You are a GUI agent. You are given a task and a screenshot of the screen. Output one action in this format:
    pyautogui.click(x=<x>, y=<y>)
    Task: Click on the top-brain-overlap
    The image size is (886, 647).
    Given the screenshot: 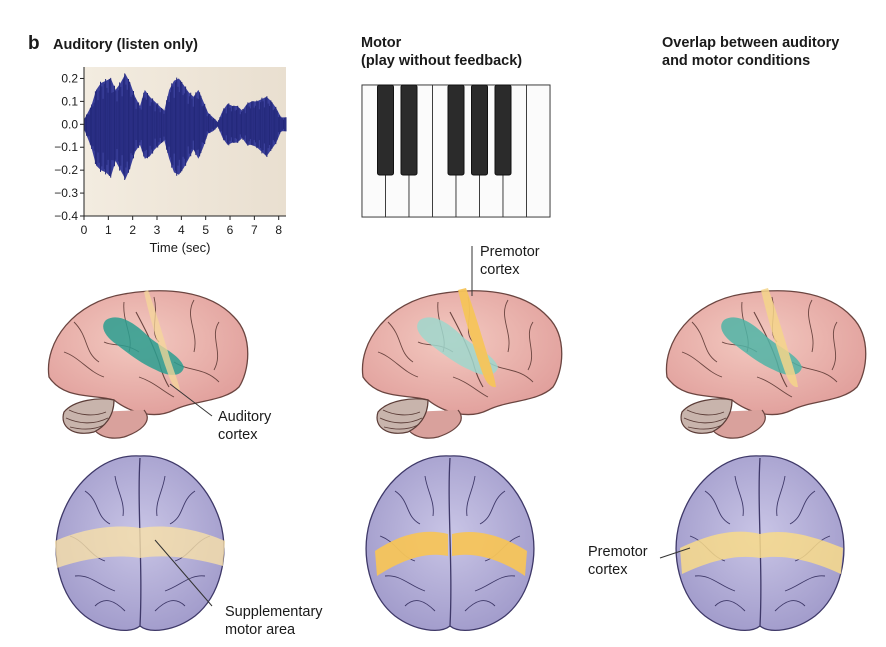 What is the action you would take?
    pyautogui.click(x=760, y=543)
    